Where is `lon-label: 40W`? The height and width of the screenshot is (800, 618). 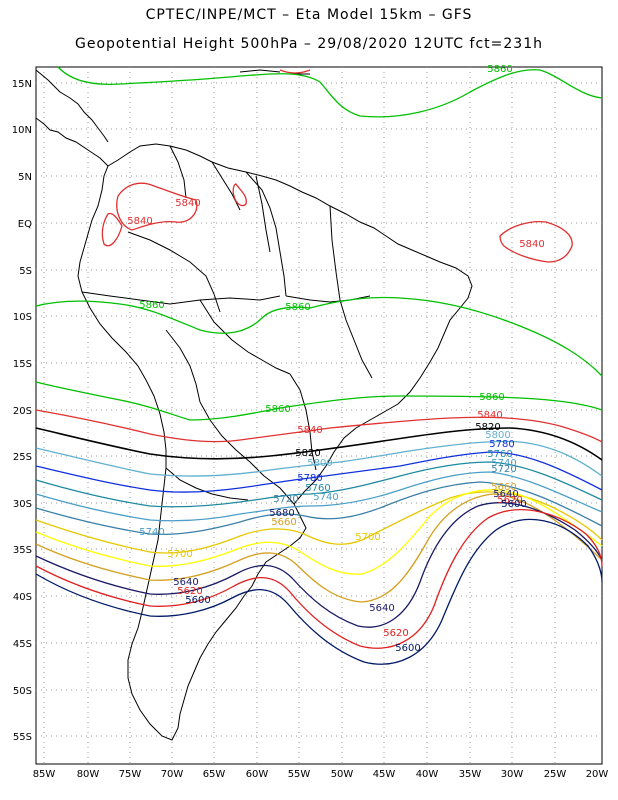
lon-label: 40W is located at coordinates (427, 774).